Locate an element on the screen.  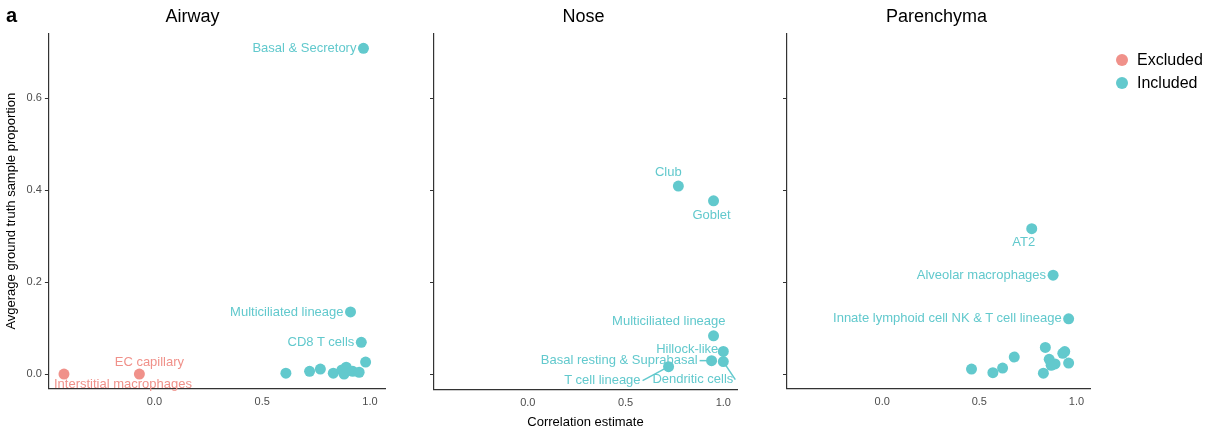
y-tick-label: 0.6 is located at coordinates (34, 97).